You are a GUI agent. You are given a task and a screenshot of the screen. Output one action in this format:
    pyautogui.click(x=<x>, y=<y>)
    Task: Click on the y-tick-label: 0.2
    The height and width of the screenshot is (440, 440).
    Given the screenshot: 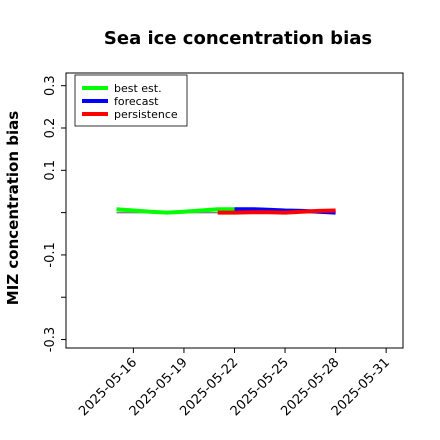 What is the action you would take?
    pyautogui.click(x=50, y=128)
    